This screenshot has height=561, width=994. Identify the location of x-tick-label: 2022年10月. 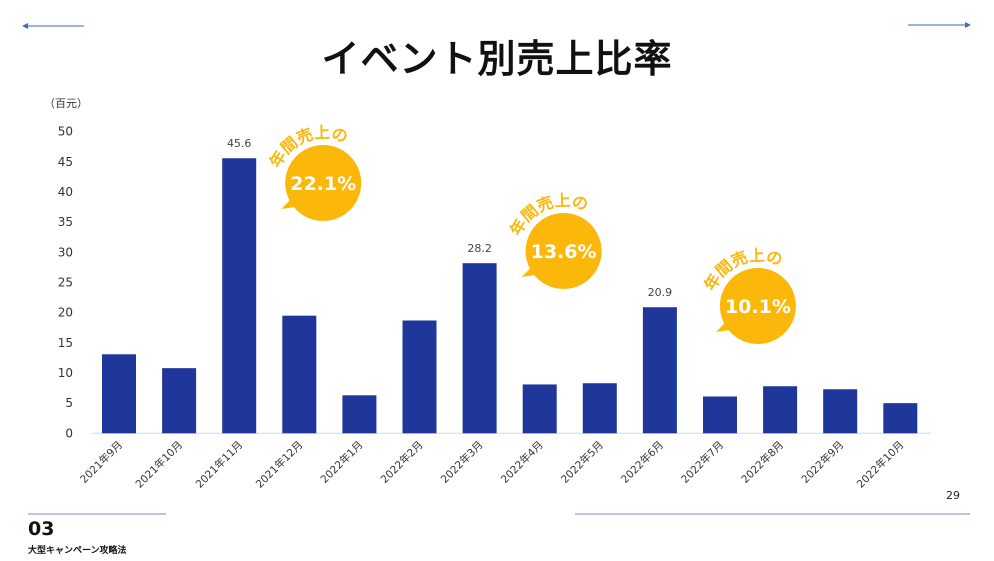
(880, 464).